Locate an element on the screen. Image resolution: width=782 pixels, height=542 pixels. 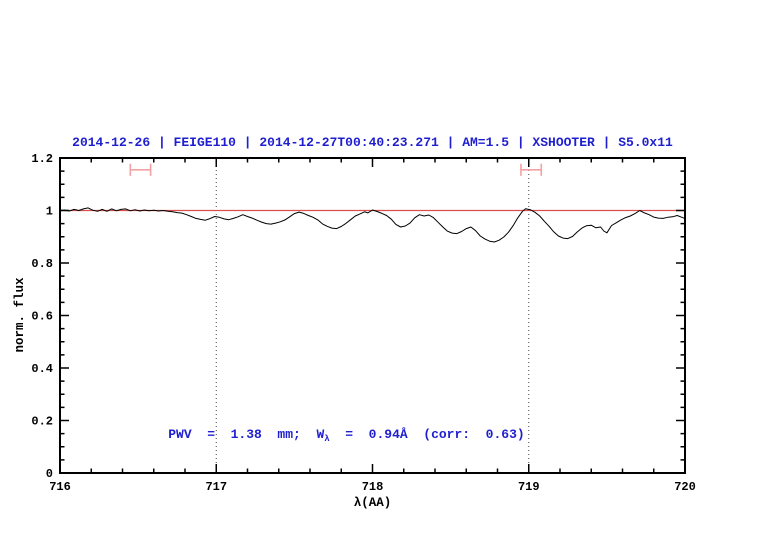
pwv-annotation-part1: PWV = 1.38 mm; W is located at coordinates (246, 434).